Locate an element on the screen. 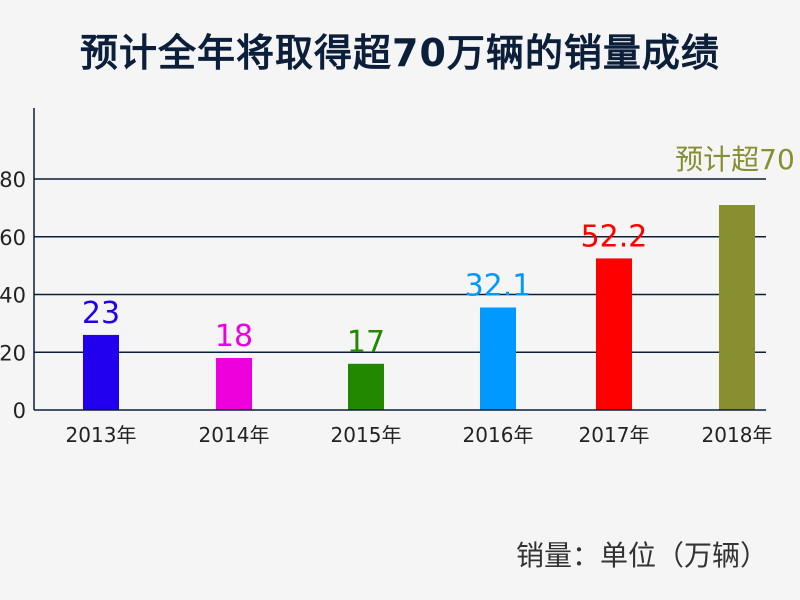  y-tick-label: 60 is located at coordinates (13, 238).